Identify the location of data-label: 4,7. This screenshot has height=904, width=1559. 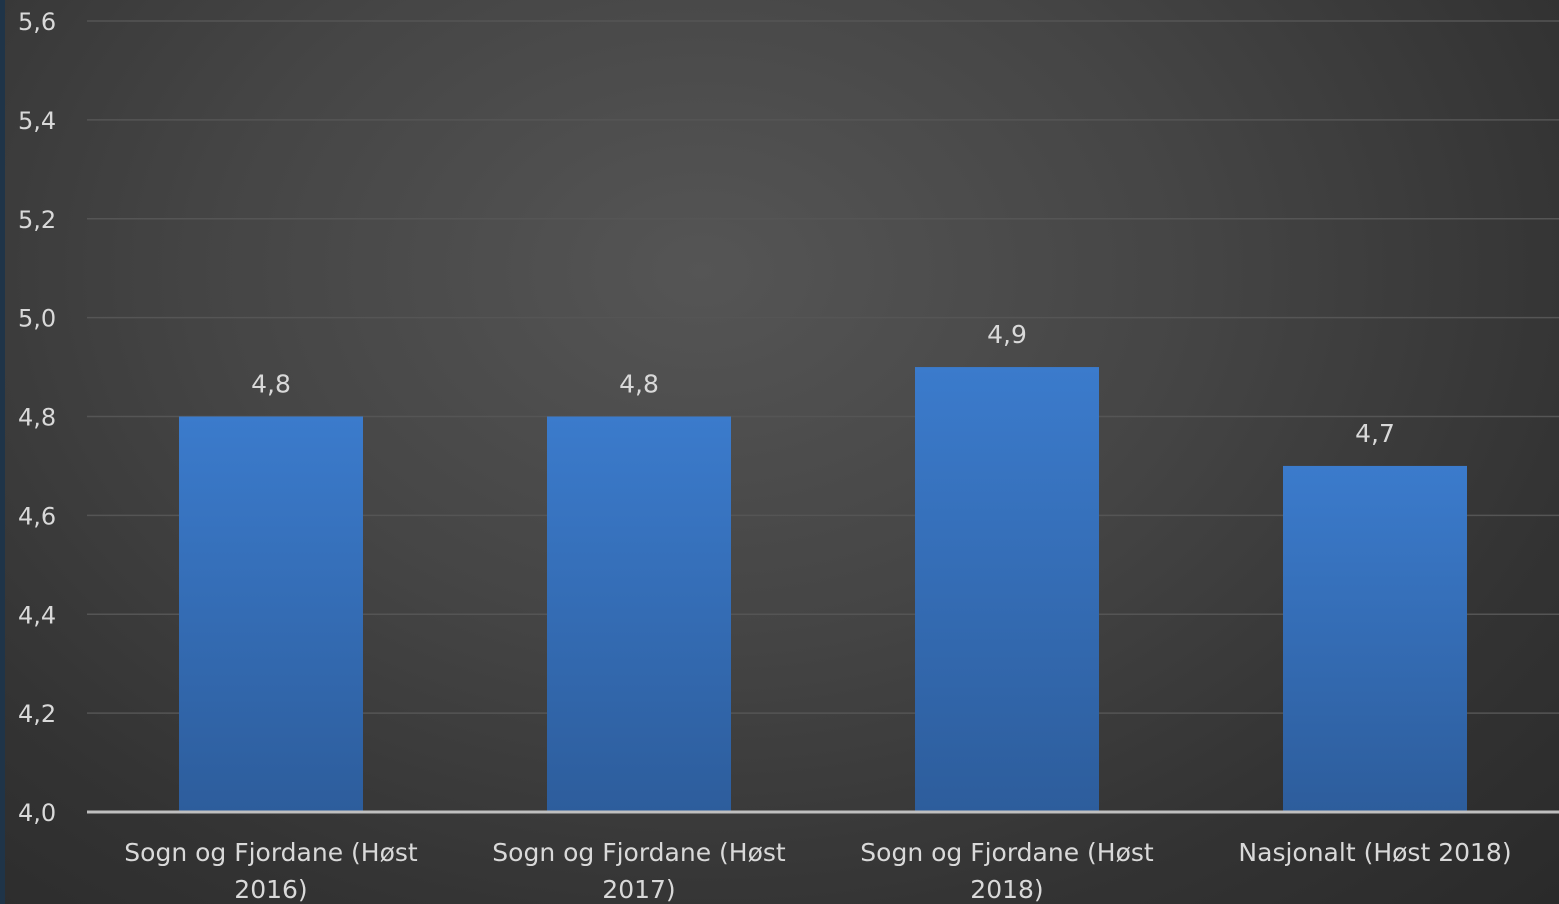
(1375, 433).